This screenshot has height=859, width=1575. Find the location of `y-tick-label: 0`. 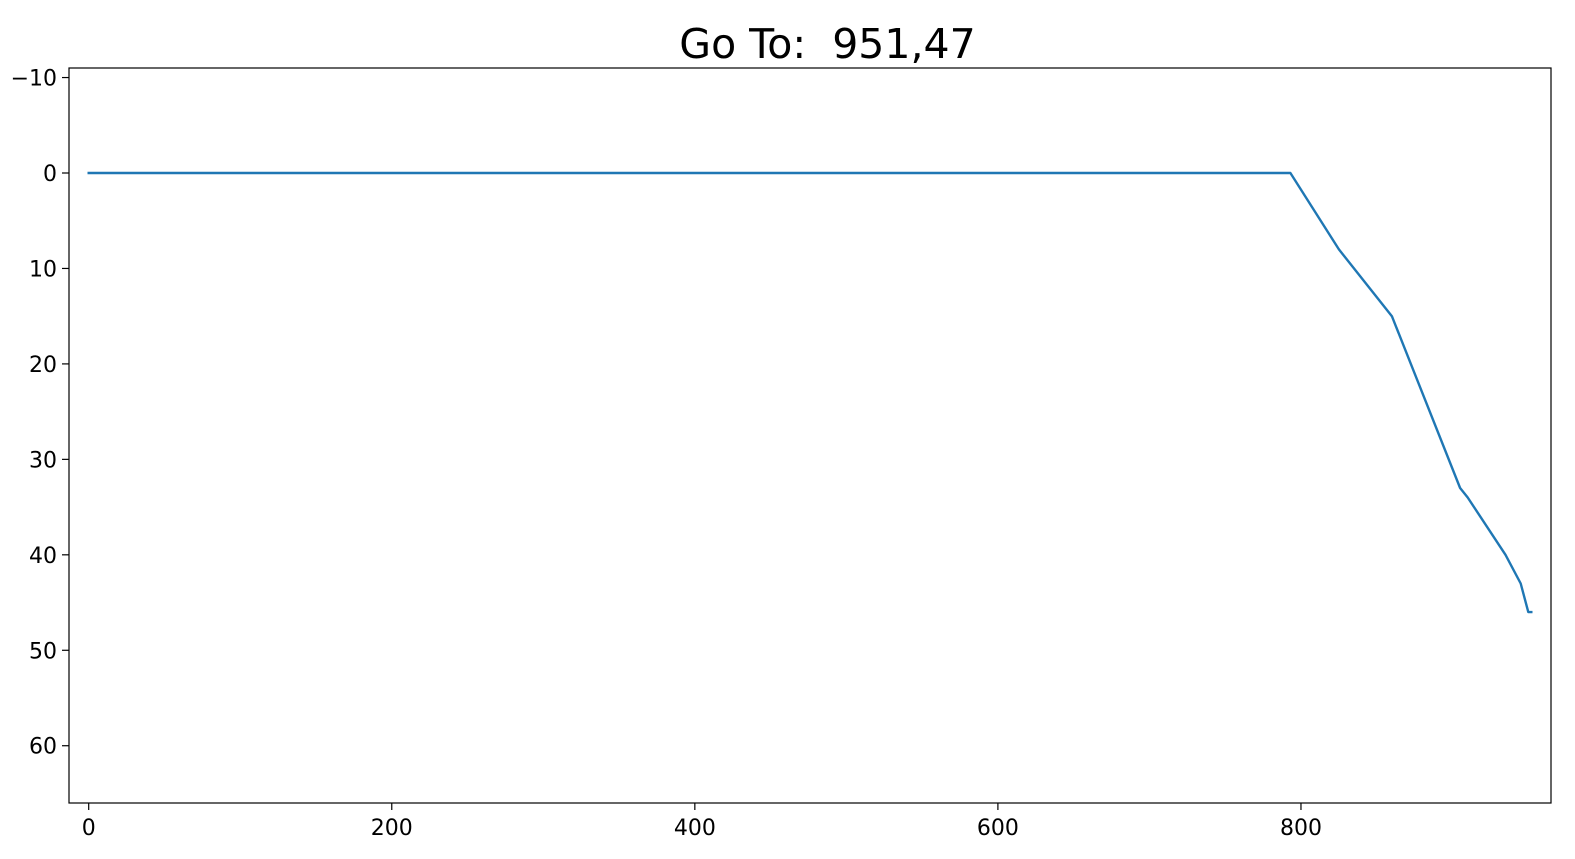

y-tick-label: 0 is located at coordinates (50, 174).